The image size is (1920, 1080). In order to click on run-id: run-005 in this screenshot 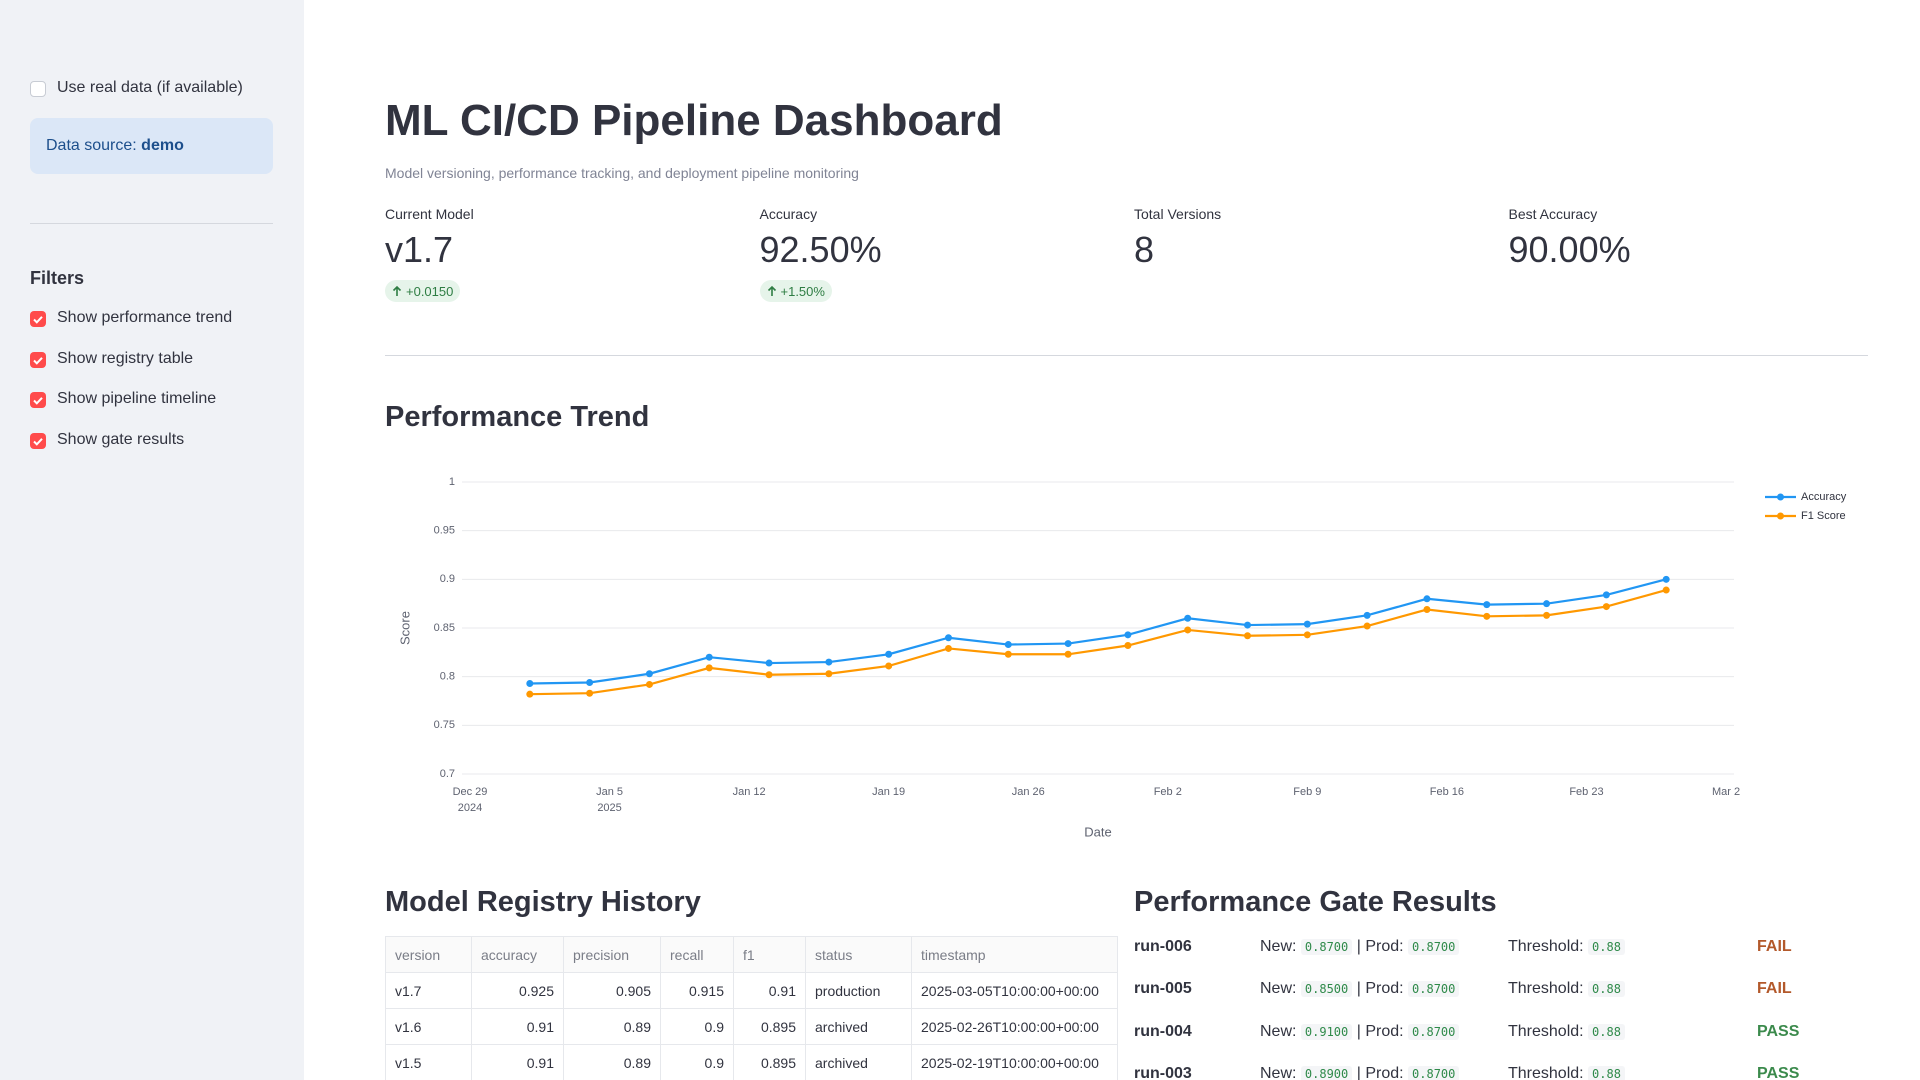, I will do `click(1163, 989)`.